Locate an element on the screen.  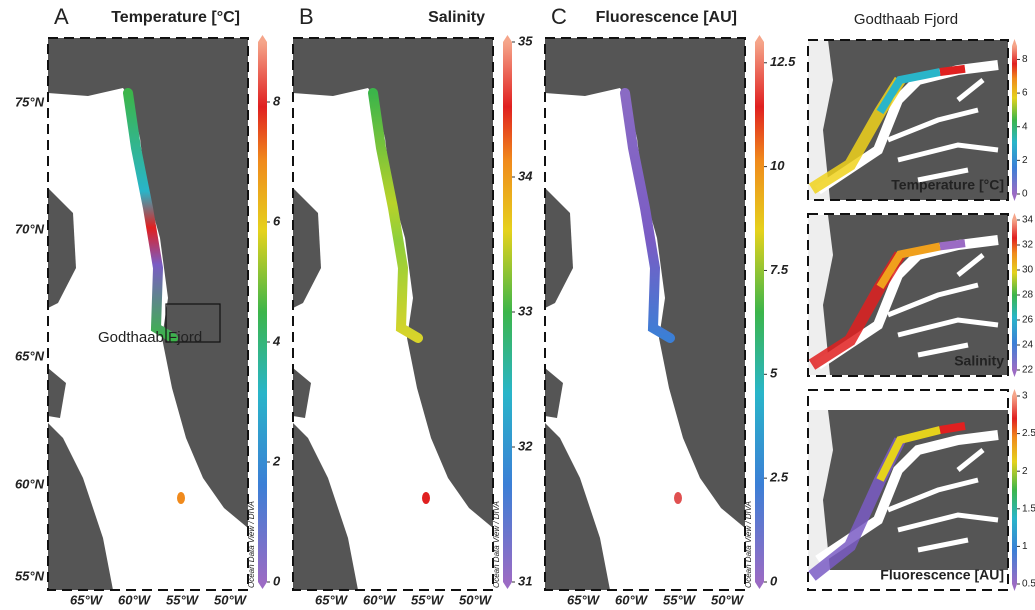
latitude-label: 75°N is located at coordinates (30, 101).